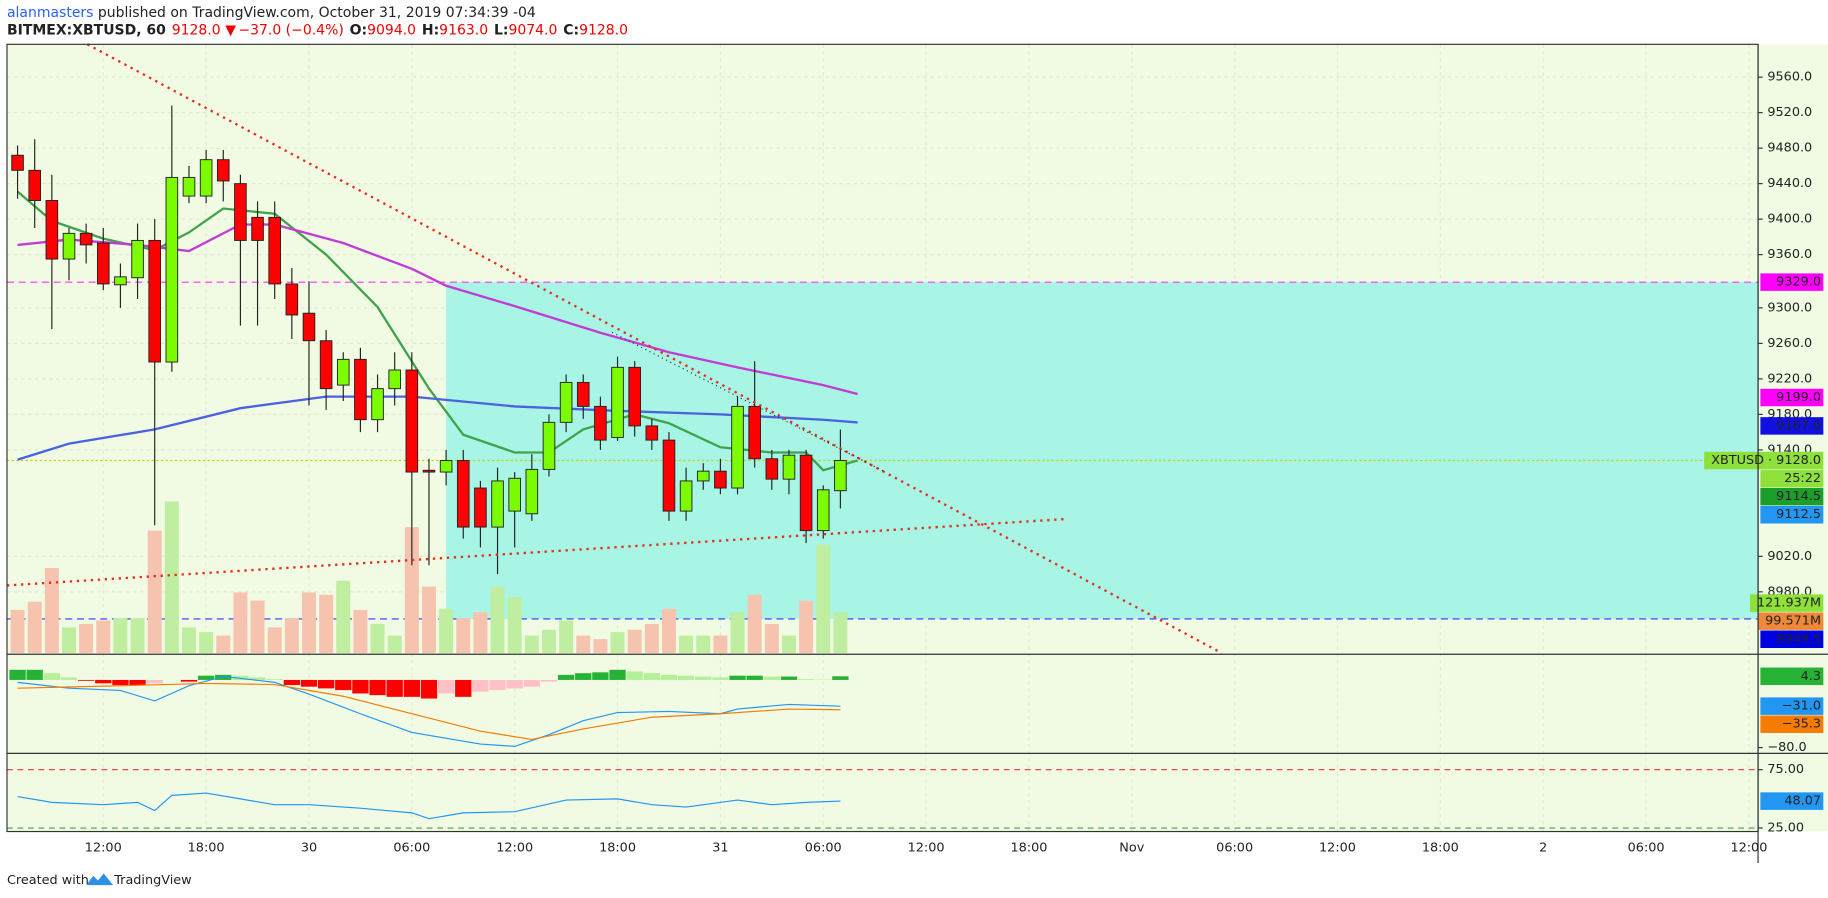 The height and width of the screenshot is (898, 1828). I want to click on price-label: −35.3, so click(1801, 724).